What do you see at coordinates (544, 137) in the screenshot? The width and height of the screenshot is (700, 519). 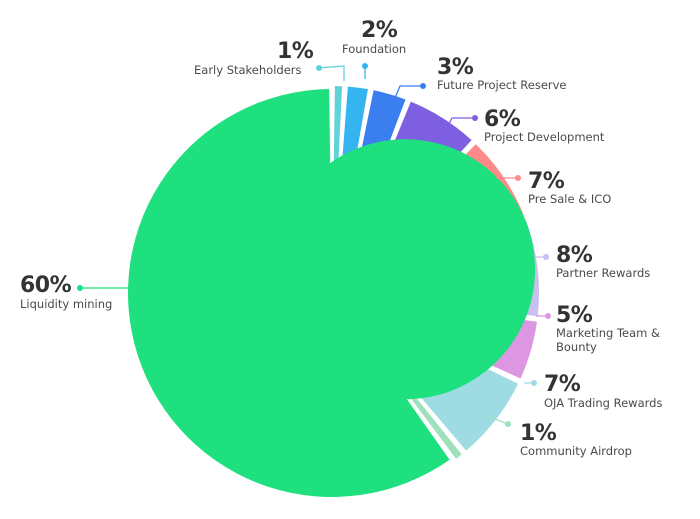 I see `slice-label-project-development: Project Development` at bounding box center [544, 137].